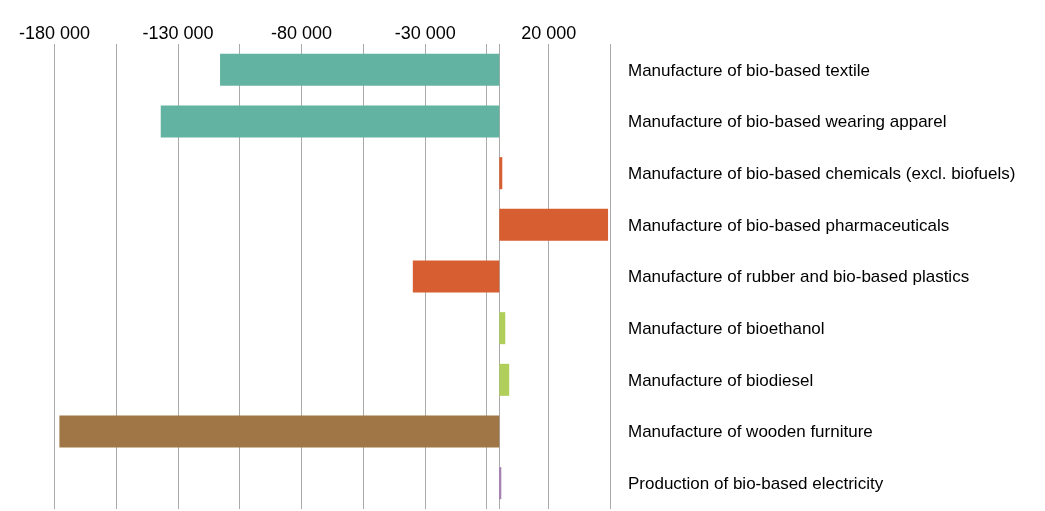  What do you see at coordinates (54, 33) in the screenshot?
I see `x-tick-label: -180 000` at bounding box center [54, 33].